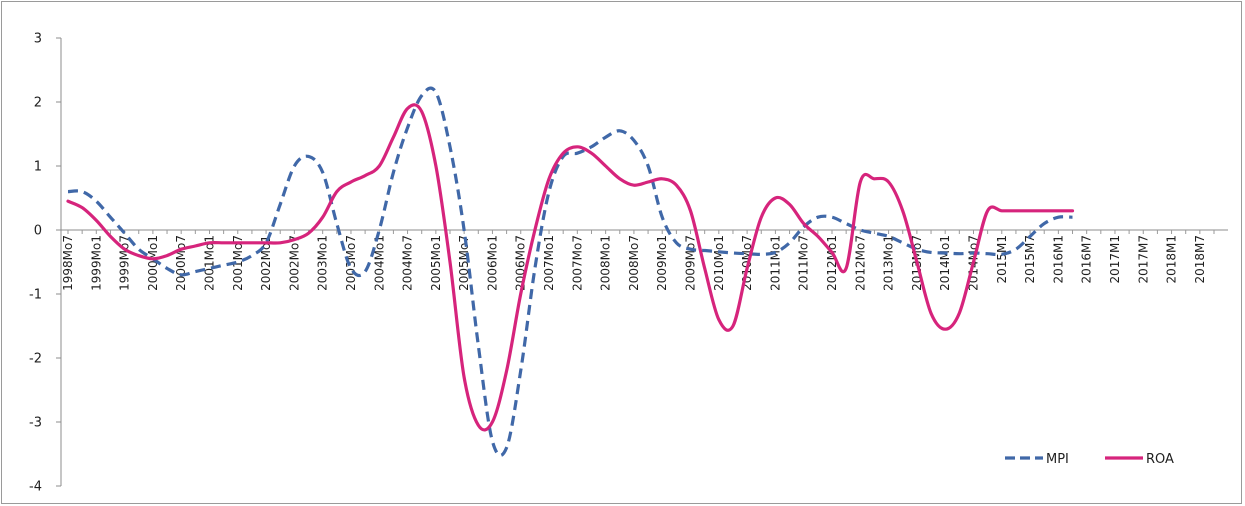 The image size is (1245, 506). What do you see at coordinates (1089, 459) in the screenshot?
I see `legend: MPI ROA` at bounding box center [1089, 459].